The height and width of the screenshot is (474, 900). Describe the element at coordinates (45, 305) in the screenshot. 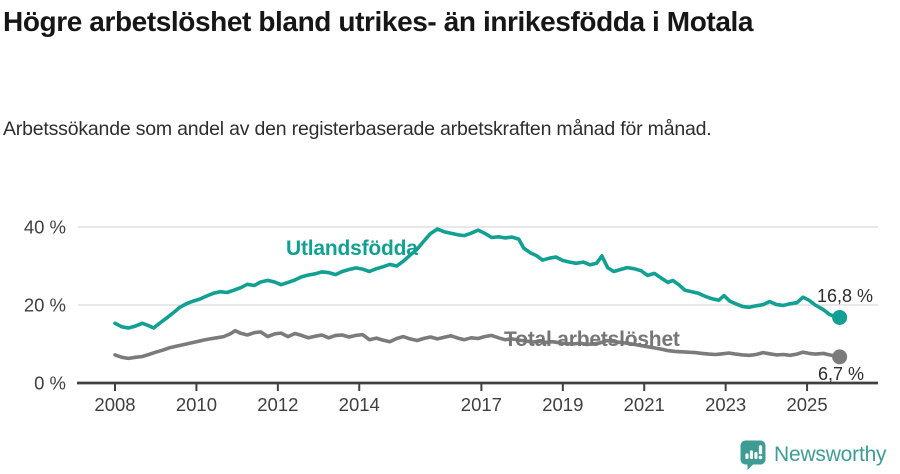

I see `y-axis-tick-label: 20 %` at that location.